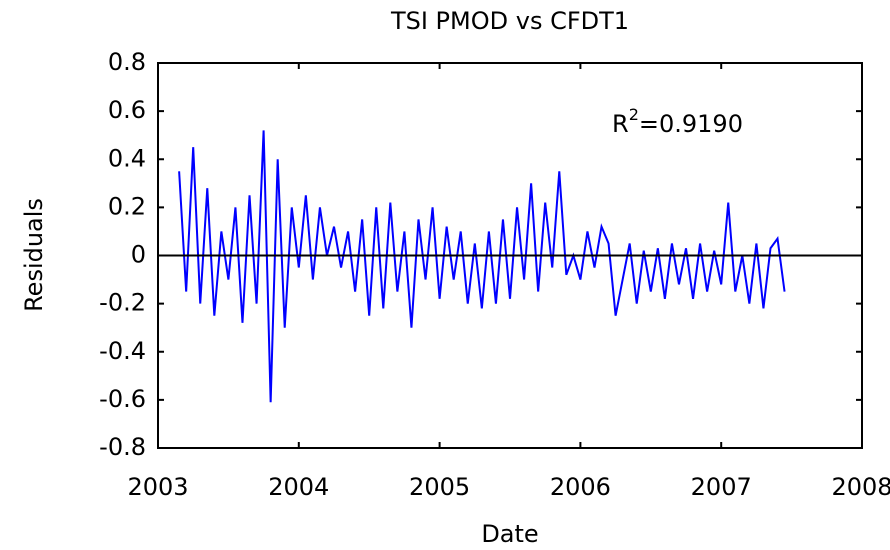 The image size is (890, 550). What do you see at coordinates (721, 487) in the screenshot?
I see `x-tick-label: 2007` at bounding box center [721, 487].